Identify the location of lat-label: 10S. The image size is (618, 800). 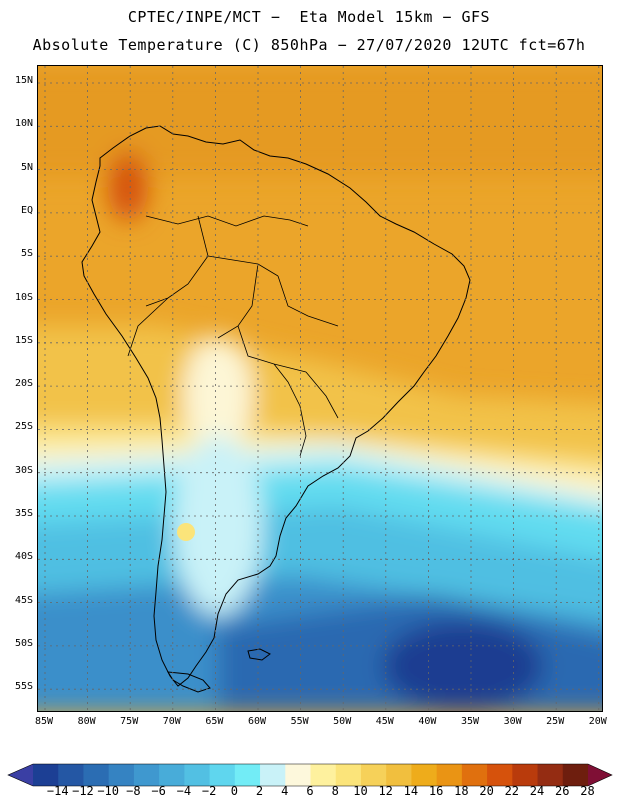
(23, 297).